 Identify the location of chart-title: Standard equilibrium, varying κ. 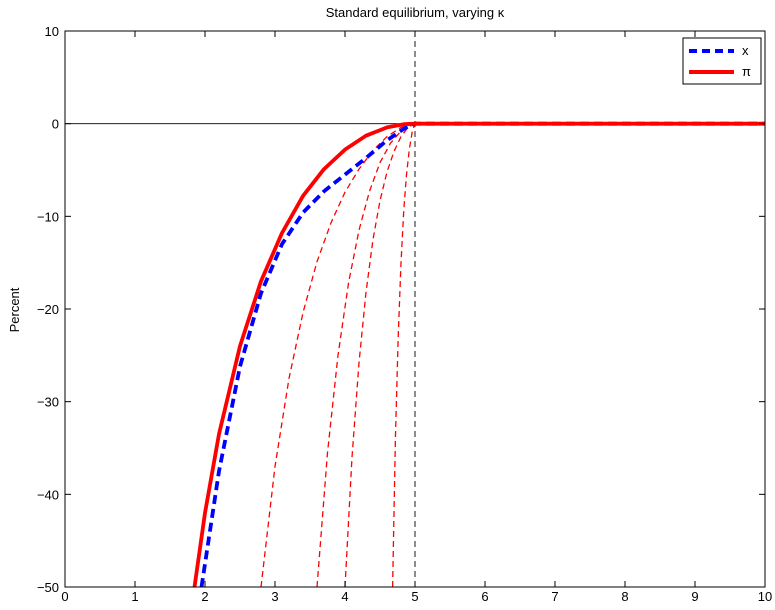
(415, 12).